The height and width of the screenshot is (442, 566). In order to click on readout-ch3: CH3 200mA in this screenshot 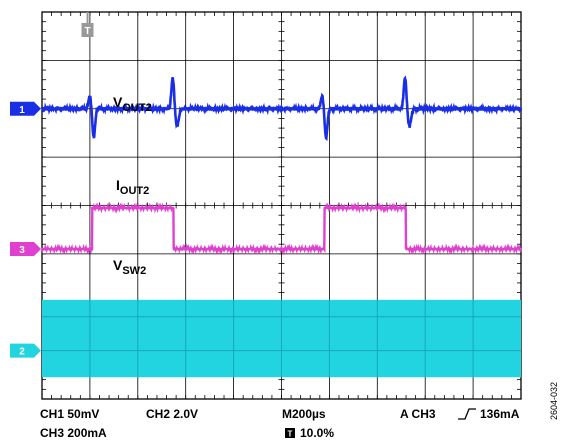, I will do `click(73, 433)`.